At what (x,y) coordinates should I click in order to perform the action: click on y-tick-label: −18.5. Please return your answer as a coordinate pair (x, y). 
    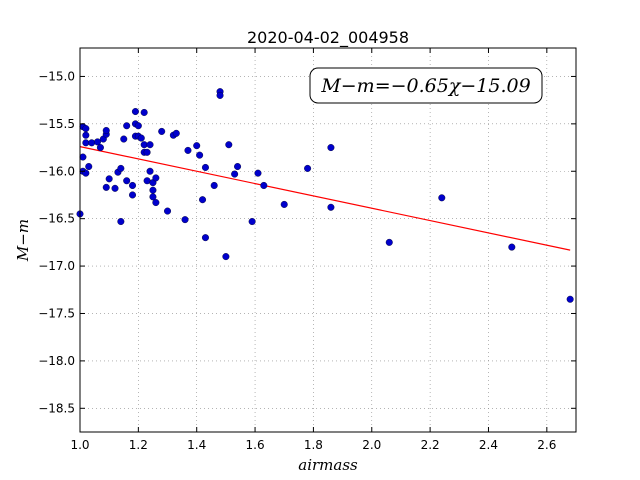
    Looking at the image, I should click on (56, 408).